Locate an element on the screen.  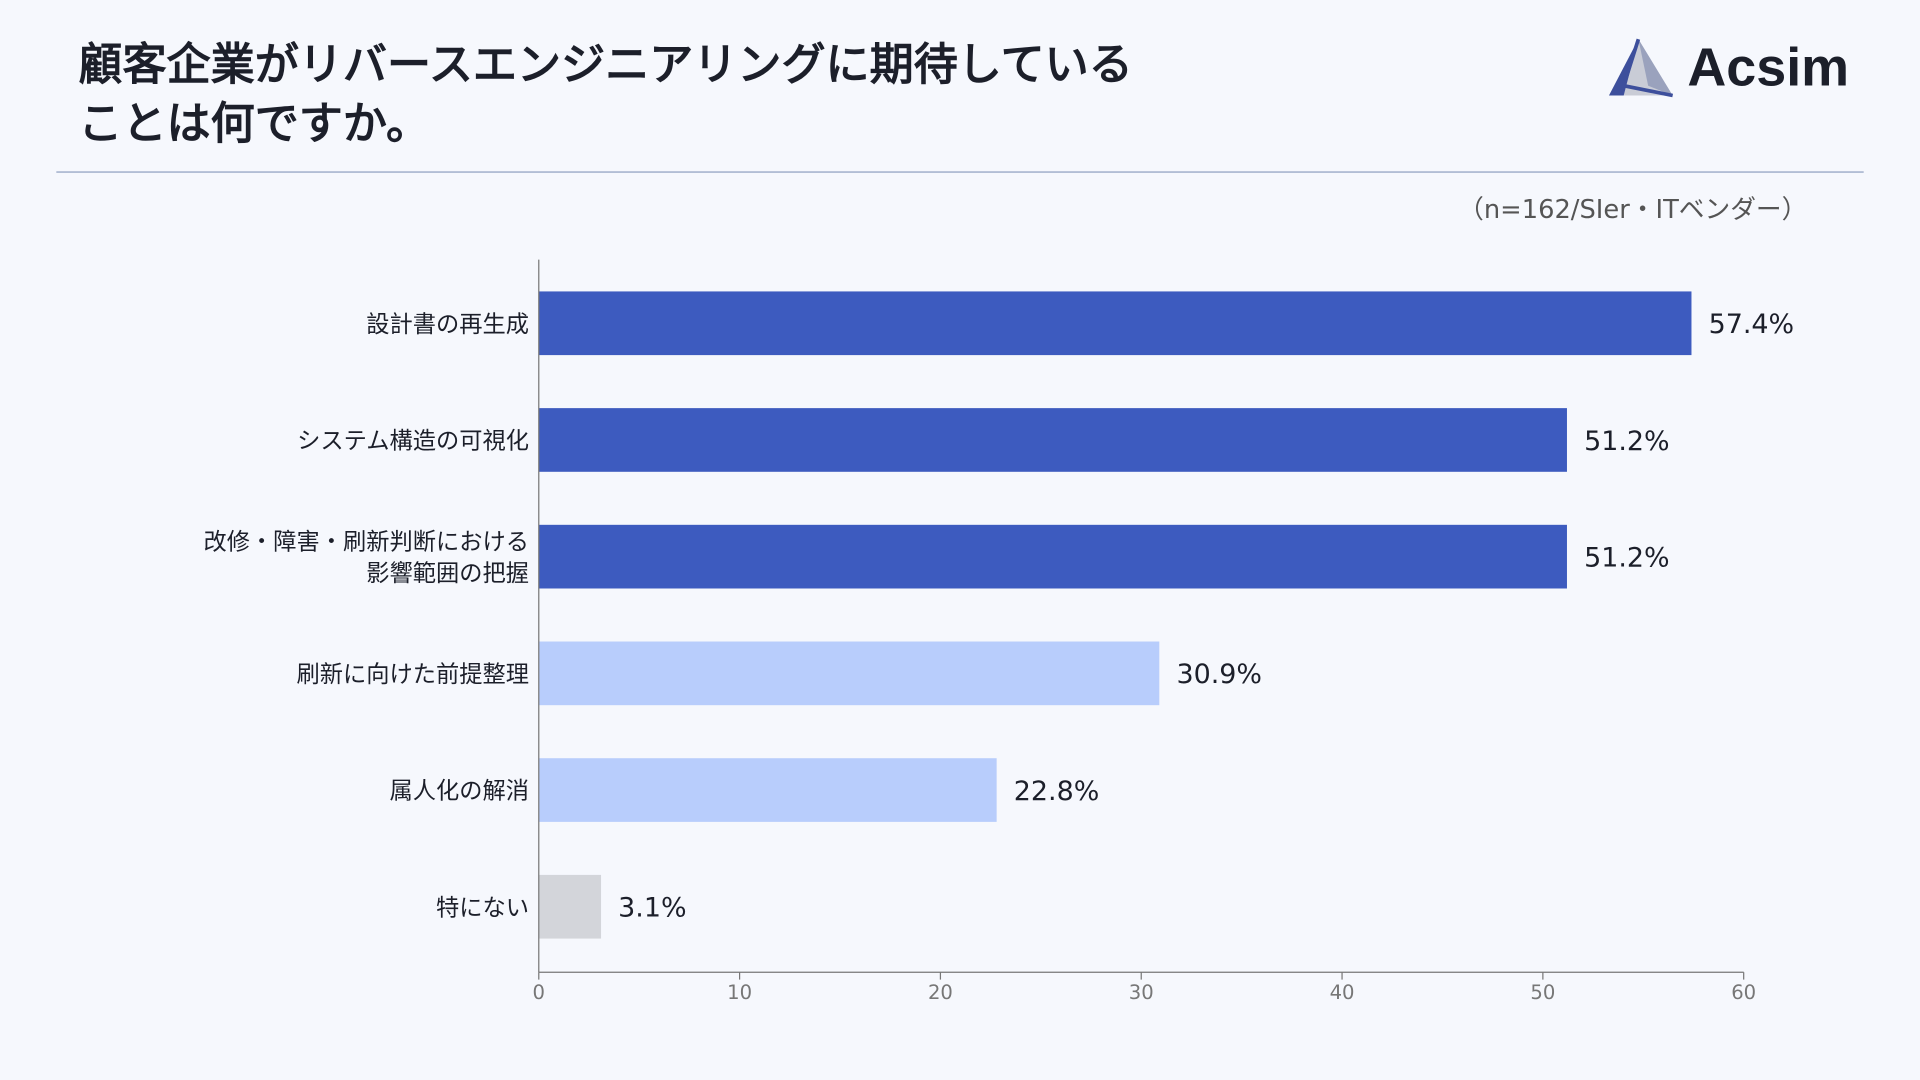
category-label: 設計書の再生成 is located at coordinates (447, 324).